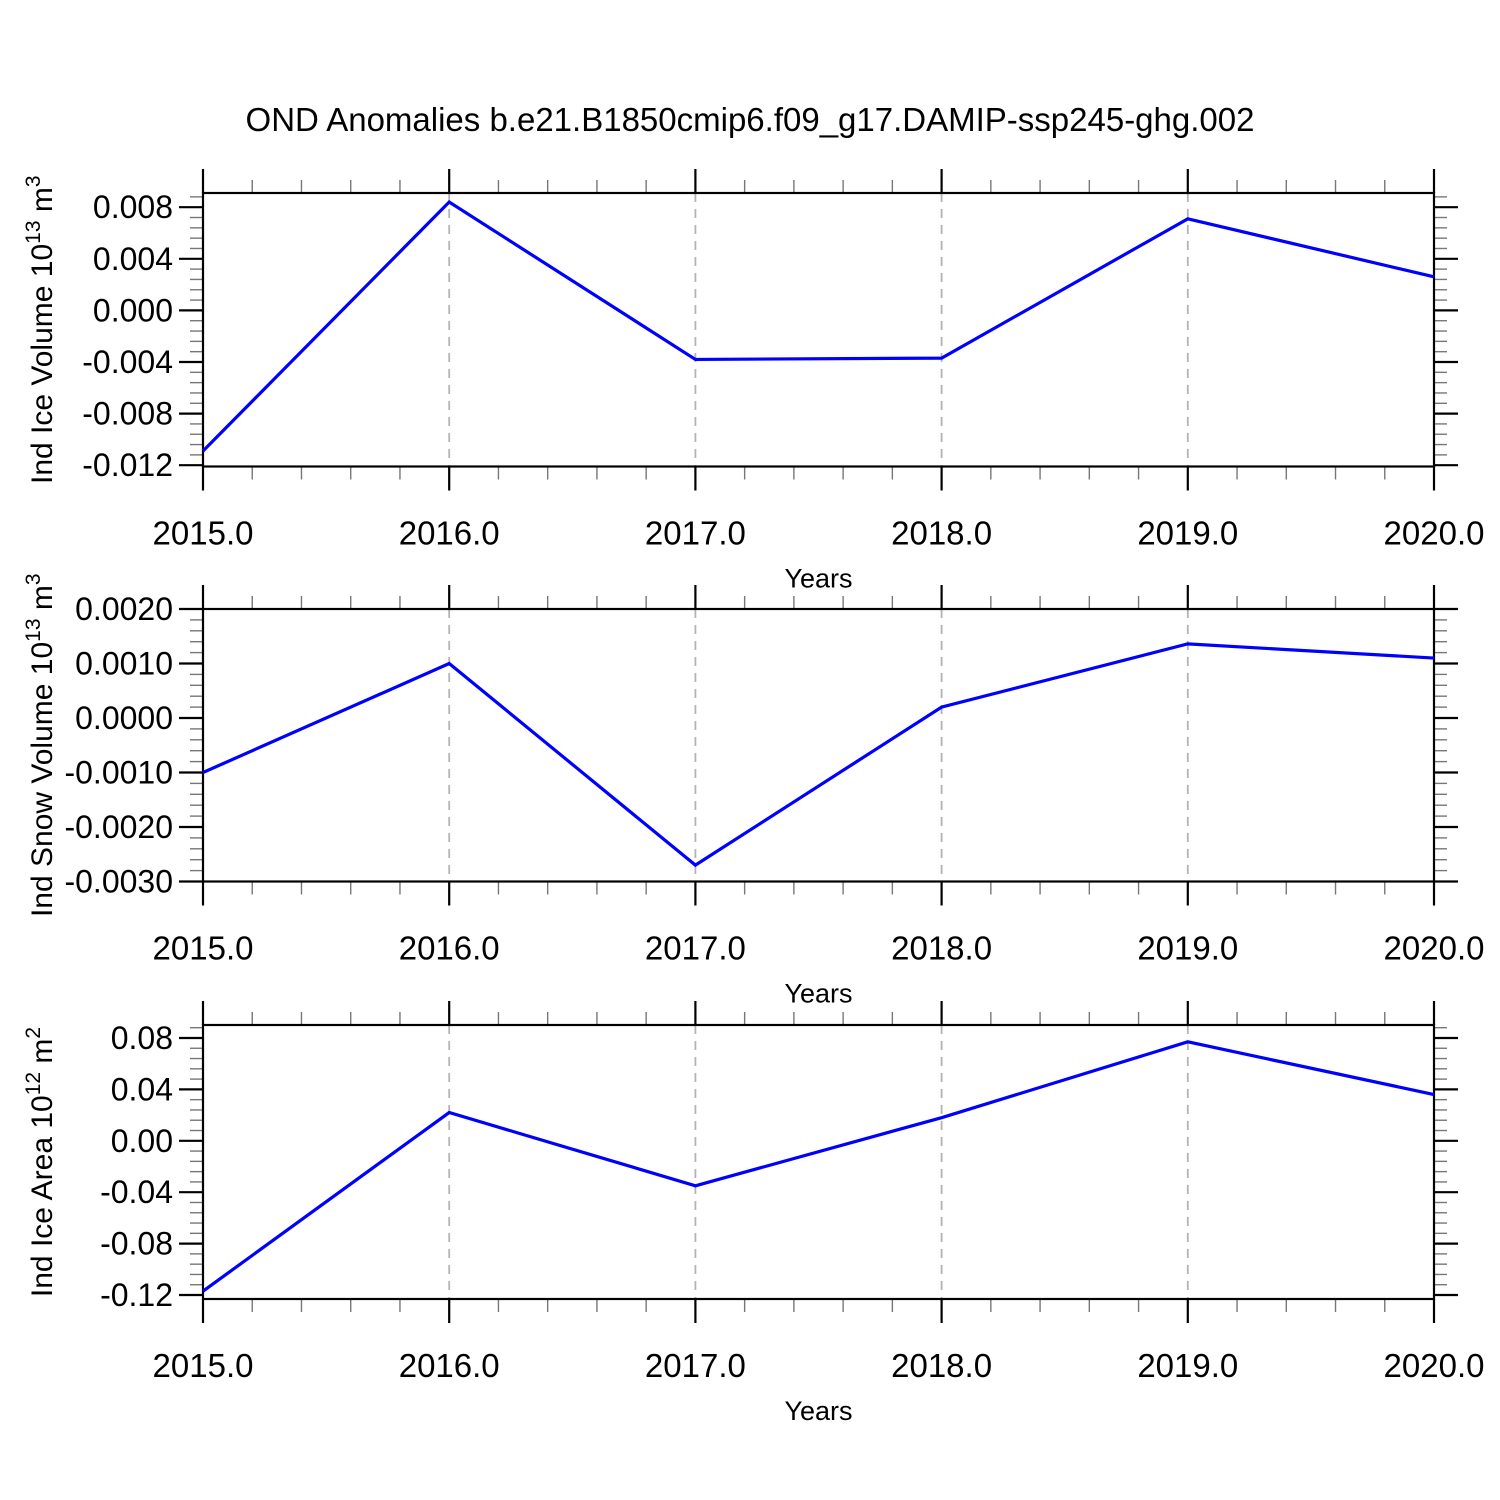  What do you see at coordinates (124, 718) in the screenshot?
I see `y-tick-label: 0.0000` at bounding box center [124, 718].